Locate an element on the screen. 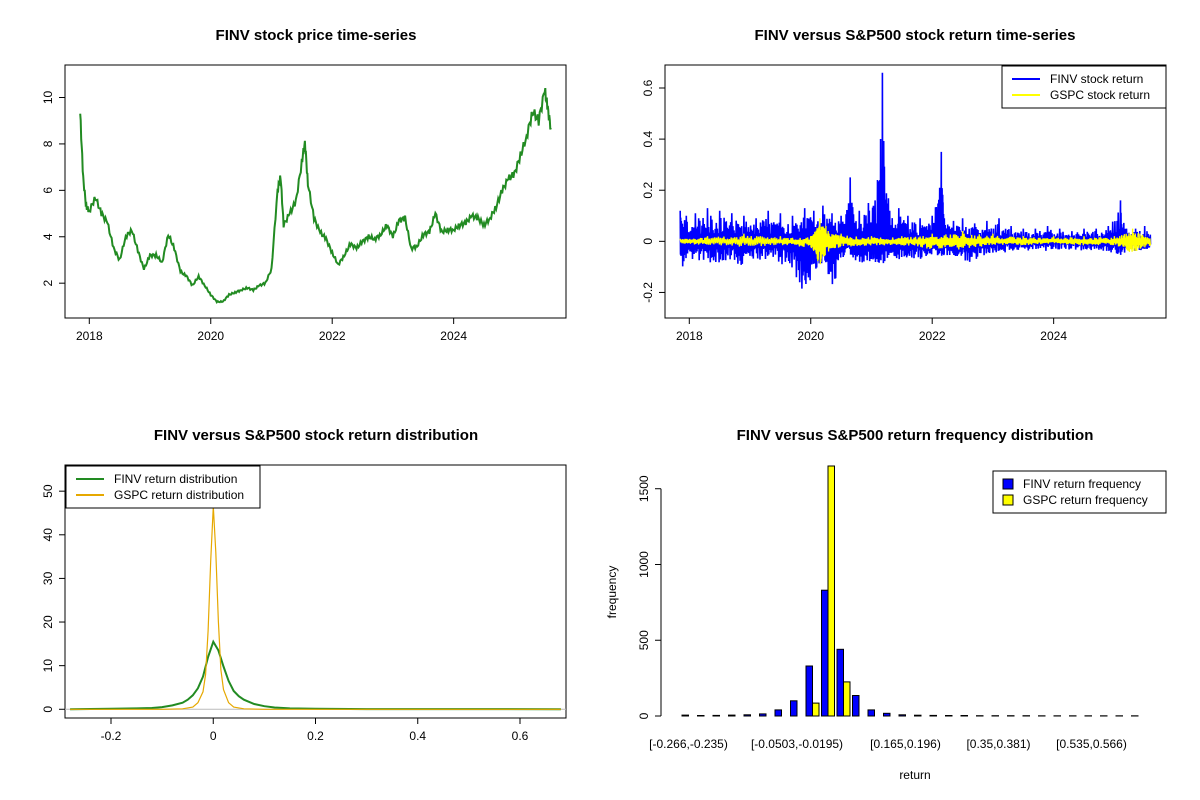 The height and width of the screenshot is (800, 1200). return-frequency-ytick-label: 500 is located at coordinates (644, 640).